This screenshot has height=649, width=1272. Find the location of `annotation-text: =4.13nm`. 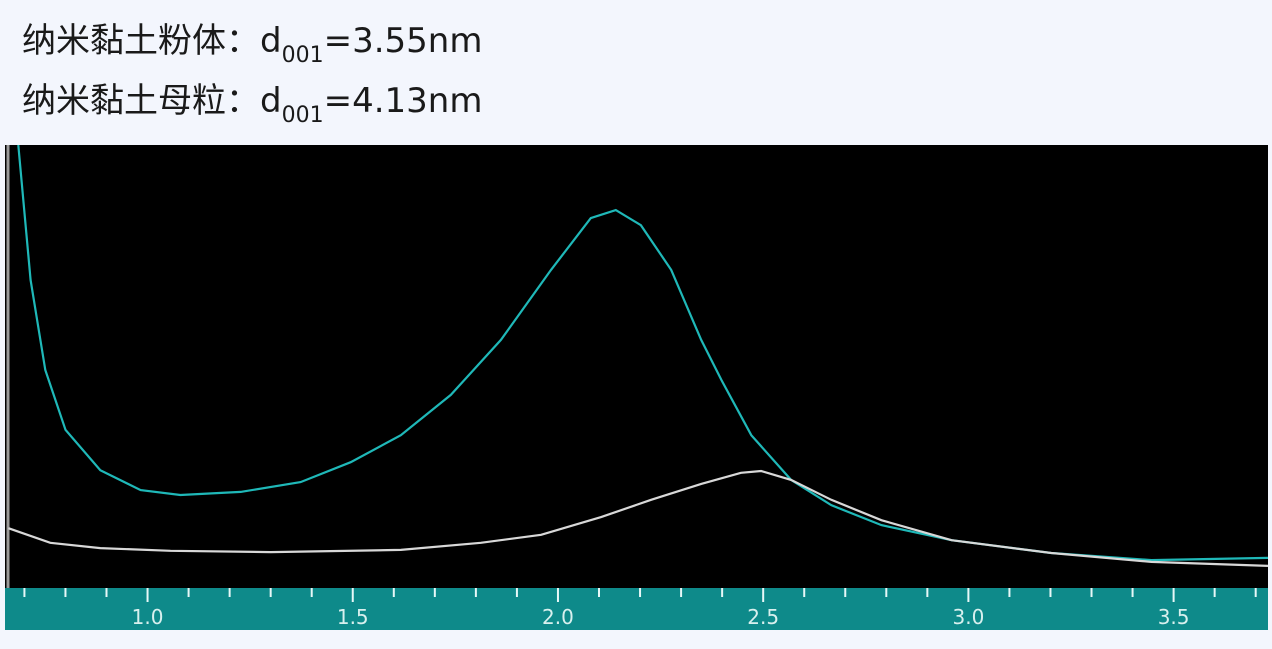

annotation-text: =4.13nm is located at coordinates (403, 101).